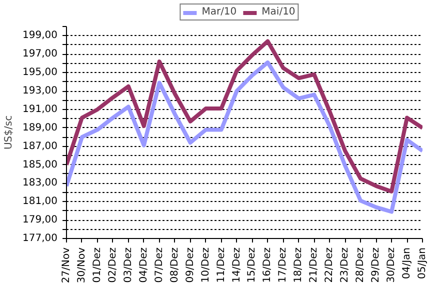  I want to click on x-tick-label: 04/Dez, so click(144, 265).